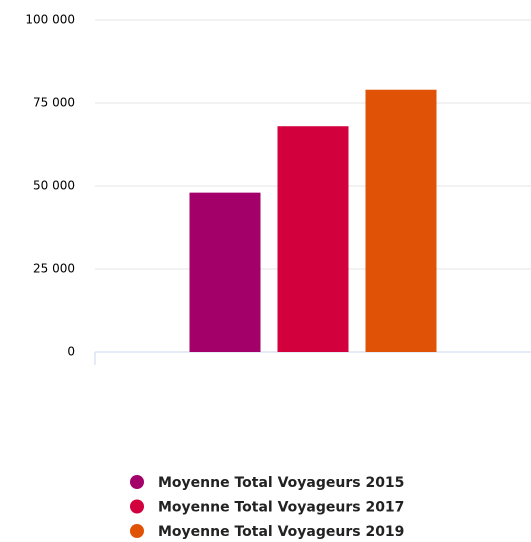 The image size is (531, 542). Describe the element at coordinates (54, 269) in the screenshot. I see `y-tick-label: 25 000` at that location.